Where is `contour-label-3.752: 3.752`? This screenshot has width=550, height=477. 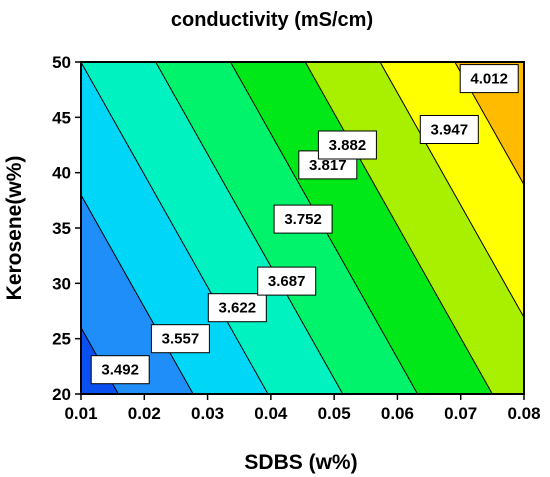
contour-label-3.752: 3.752 is located at coordinates (303, 219).